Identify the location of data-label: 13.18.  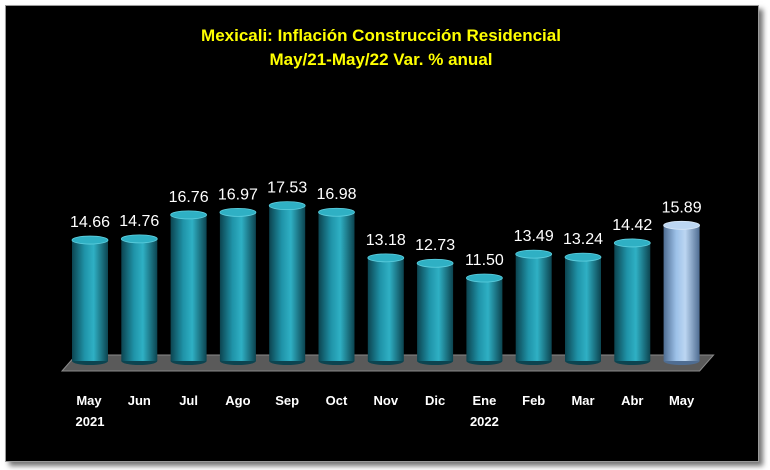
(386, 240).